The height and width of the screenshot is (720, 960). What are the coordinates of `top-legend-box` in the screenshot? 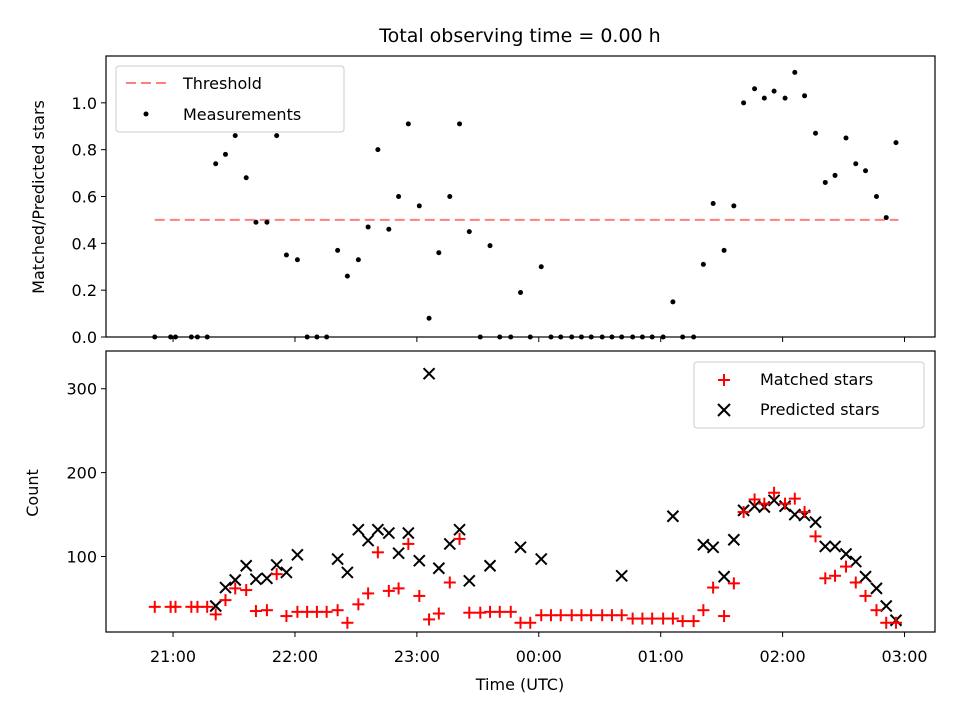 It's located at (230, 99).